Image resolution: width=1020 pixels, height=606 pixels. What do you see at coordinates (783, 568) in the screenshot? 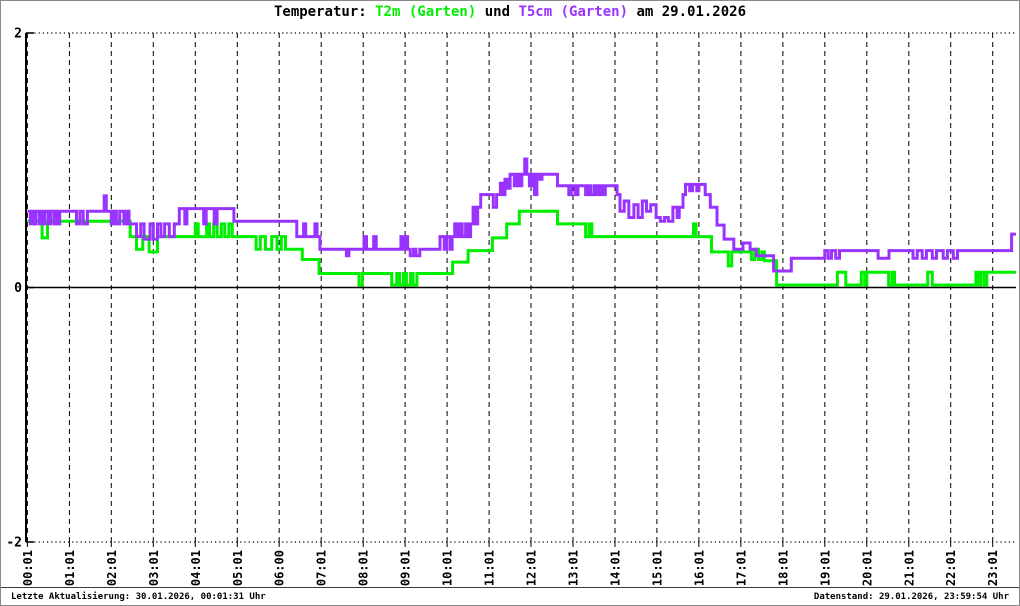
I see `x-axis-label: 18:01` at bounding box center [783, 568].